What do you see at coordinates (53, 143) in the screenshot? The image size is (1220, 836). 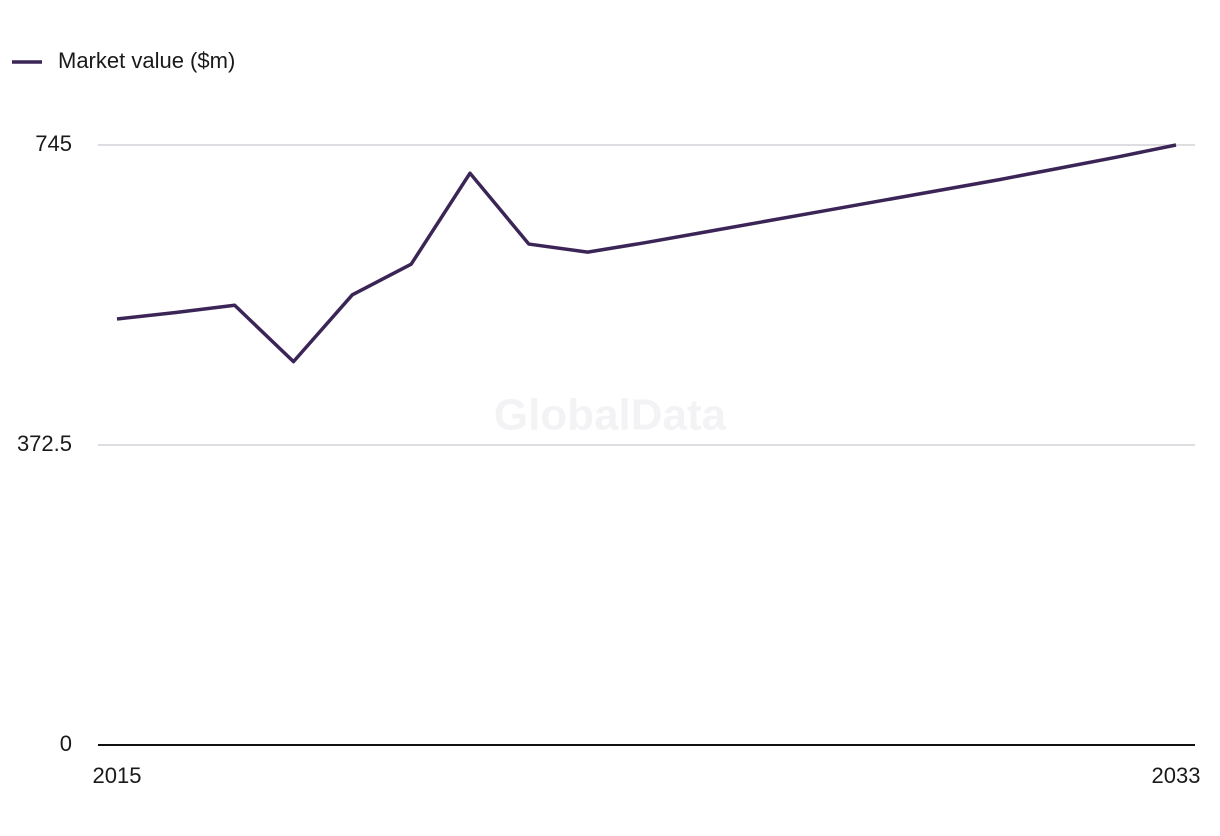 I see `y-tick-label: 745` at bounding box center [53, 143].